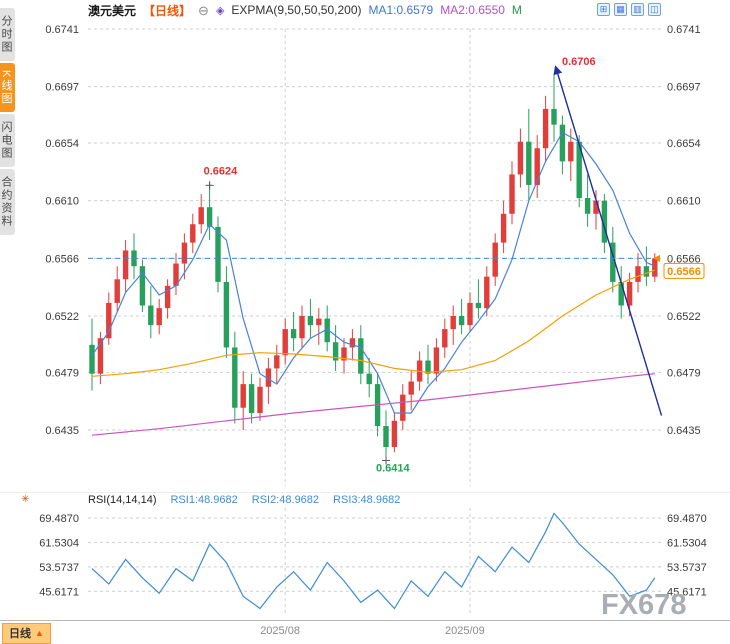 The height and width of the screenshot is (644, 730). What do you see at coordinates (59, 568) in the screenshot?
I see `rsi-y-label-left: 53.5737` at bounding box center [59, 568].